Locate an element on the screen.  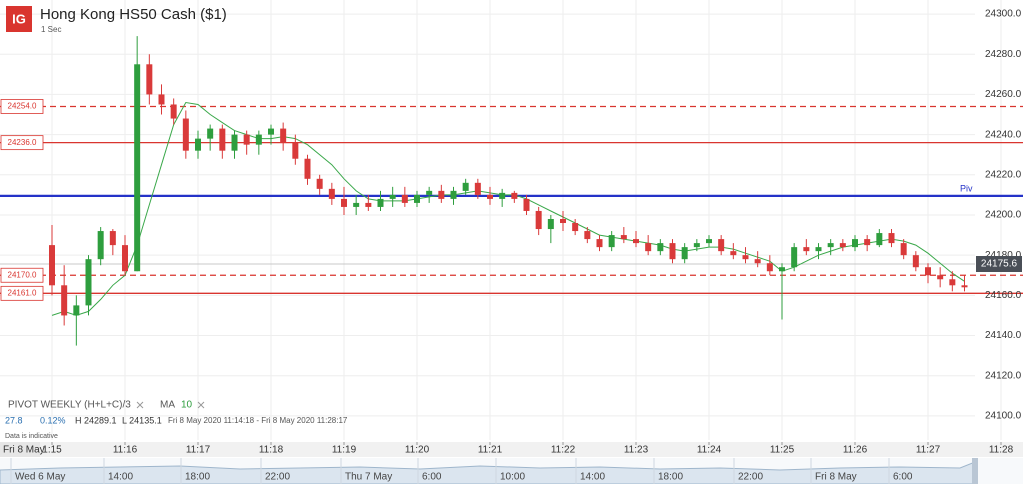
nav-label: Wed 6 May is located at coordinates (40, 477).